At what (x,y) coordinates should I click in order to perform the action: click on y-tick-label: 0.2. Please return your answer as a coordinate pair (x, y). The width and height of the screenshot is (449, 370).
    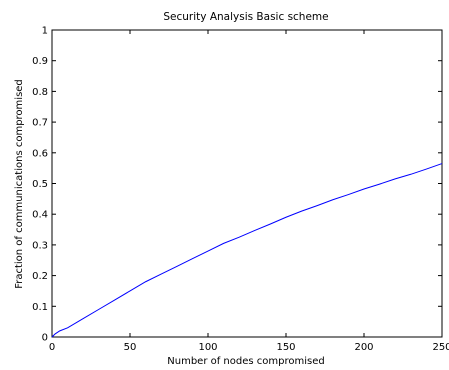
    Looking at the image, I should click on (40, 276).